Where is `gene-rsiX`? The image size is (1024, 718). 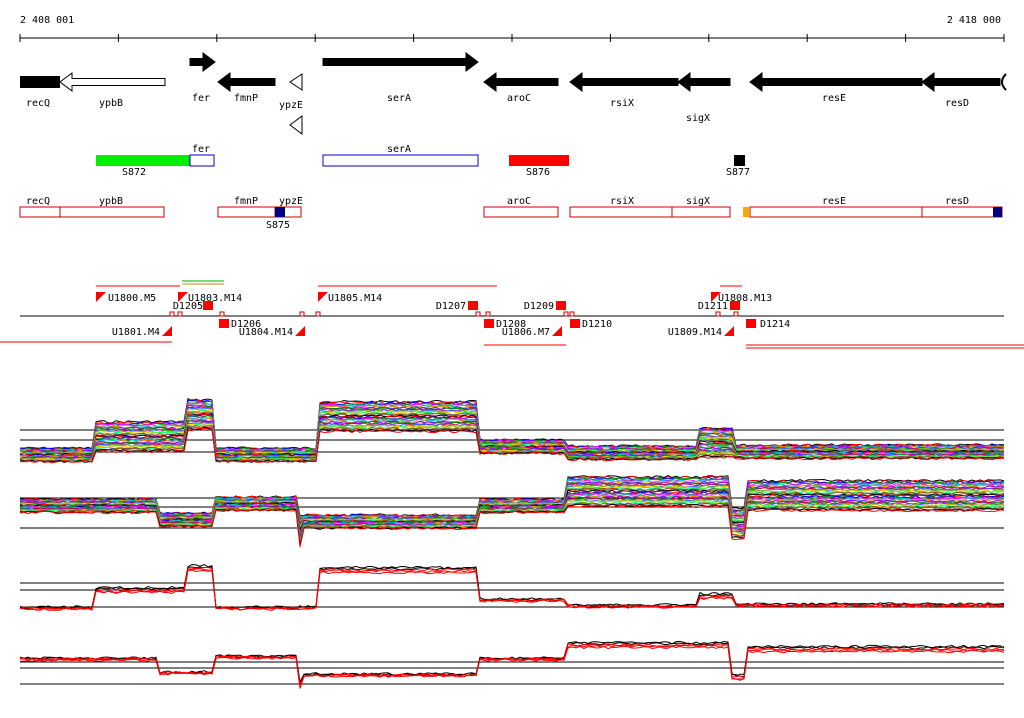
gene-rsiX is located at coordinates (624, 82).